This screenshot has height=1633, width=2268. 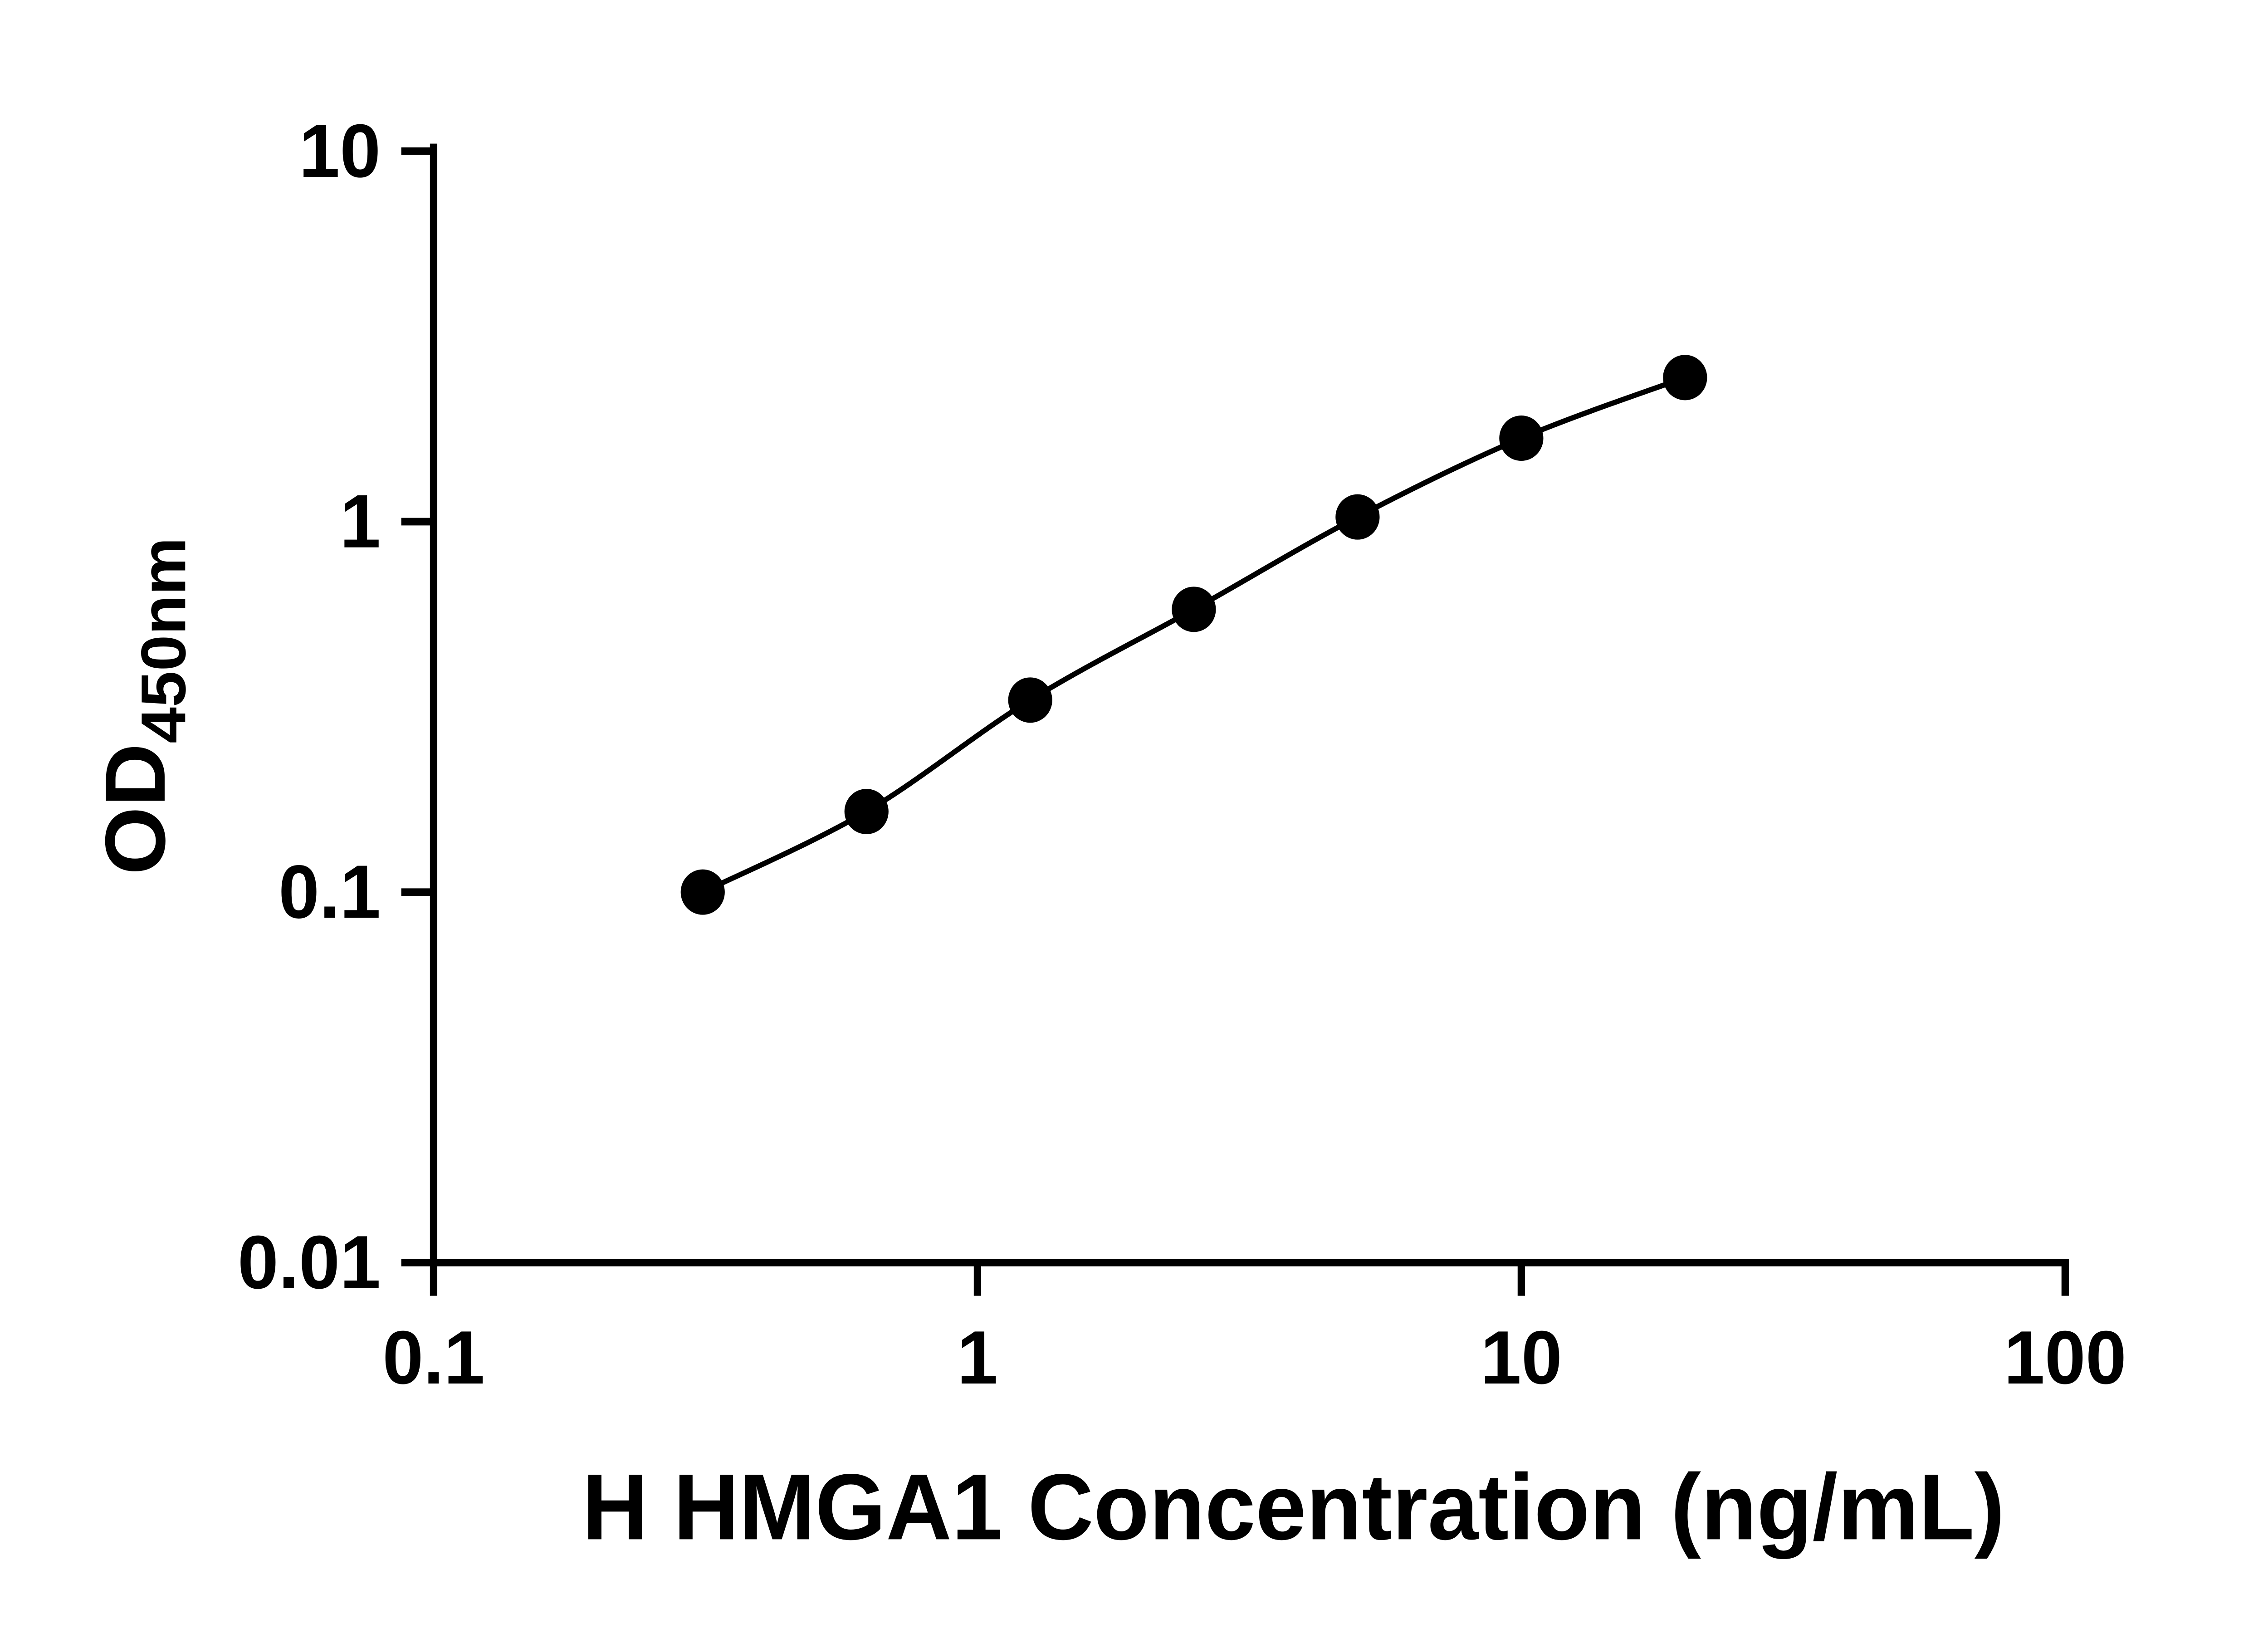 What do you see at coordinates (136, 809) in the screenshot?
I see `y-axis-title-main: OD` at bounding box center [136, 809].